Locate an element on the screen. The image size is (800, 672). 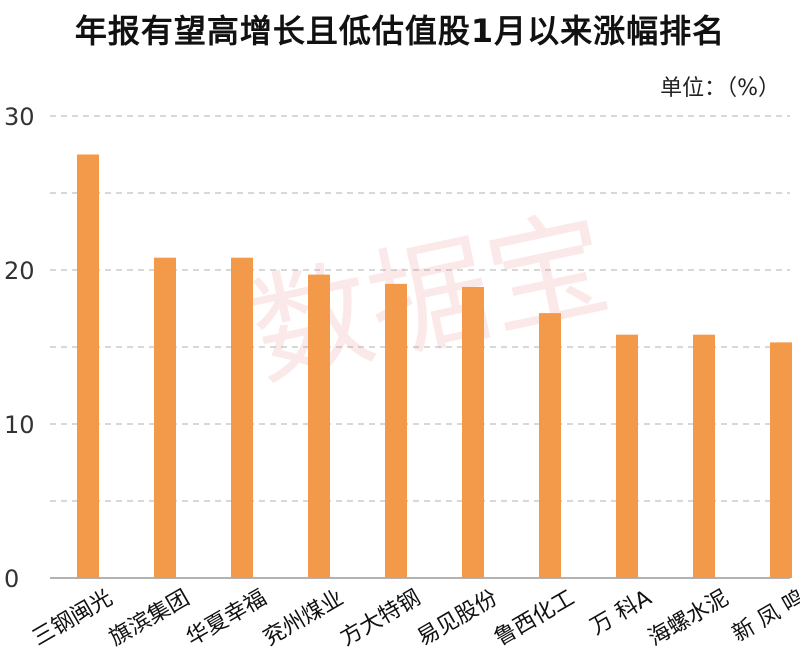
y-tick-label: 0 is located at coordinates (11, 579).